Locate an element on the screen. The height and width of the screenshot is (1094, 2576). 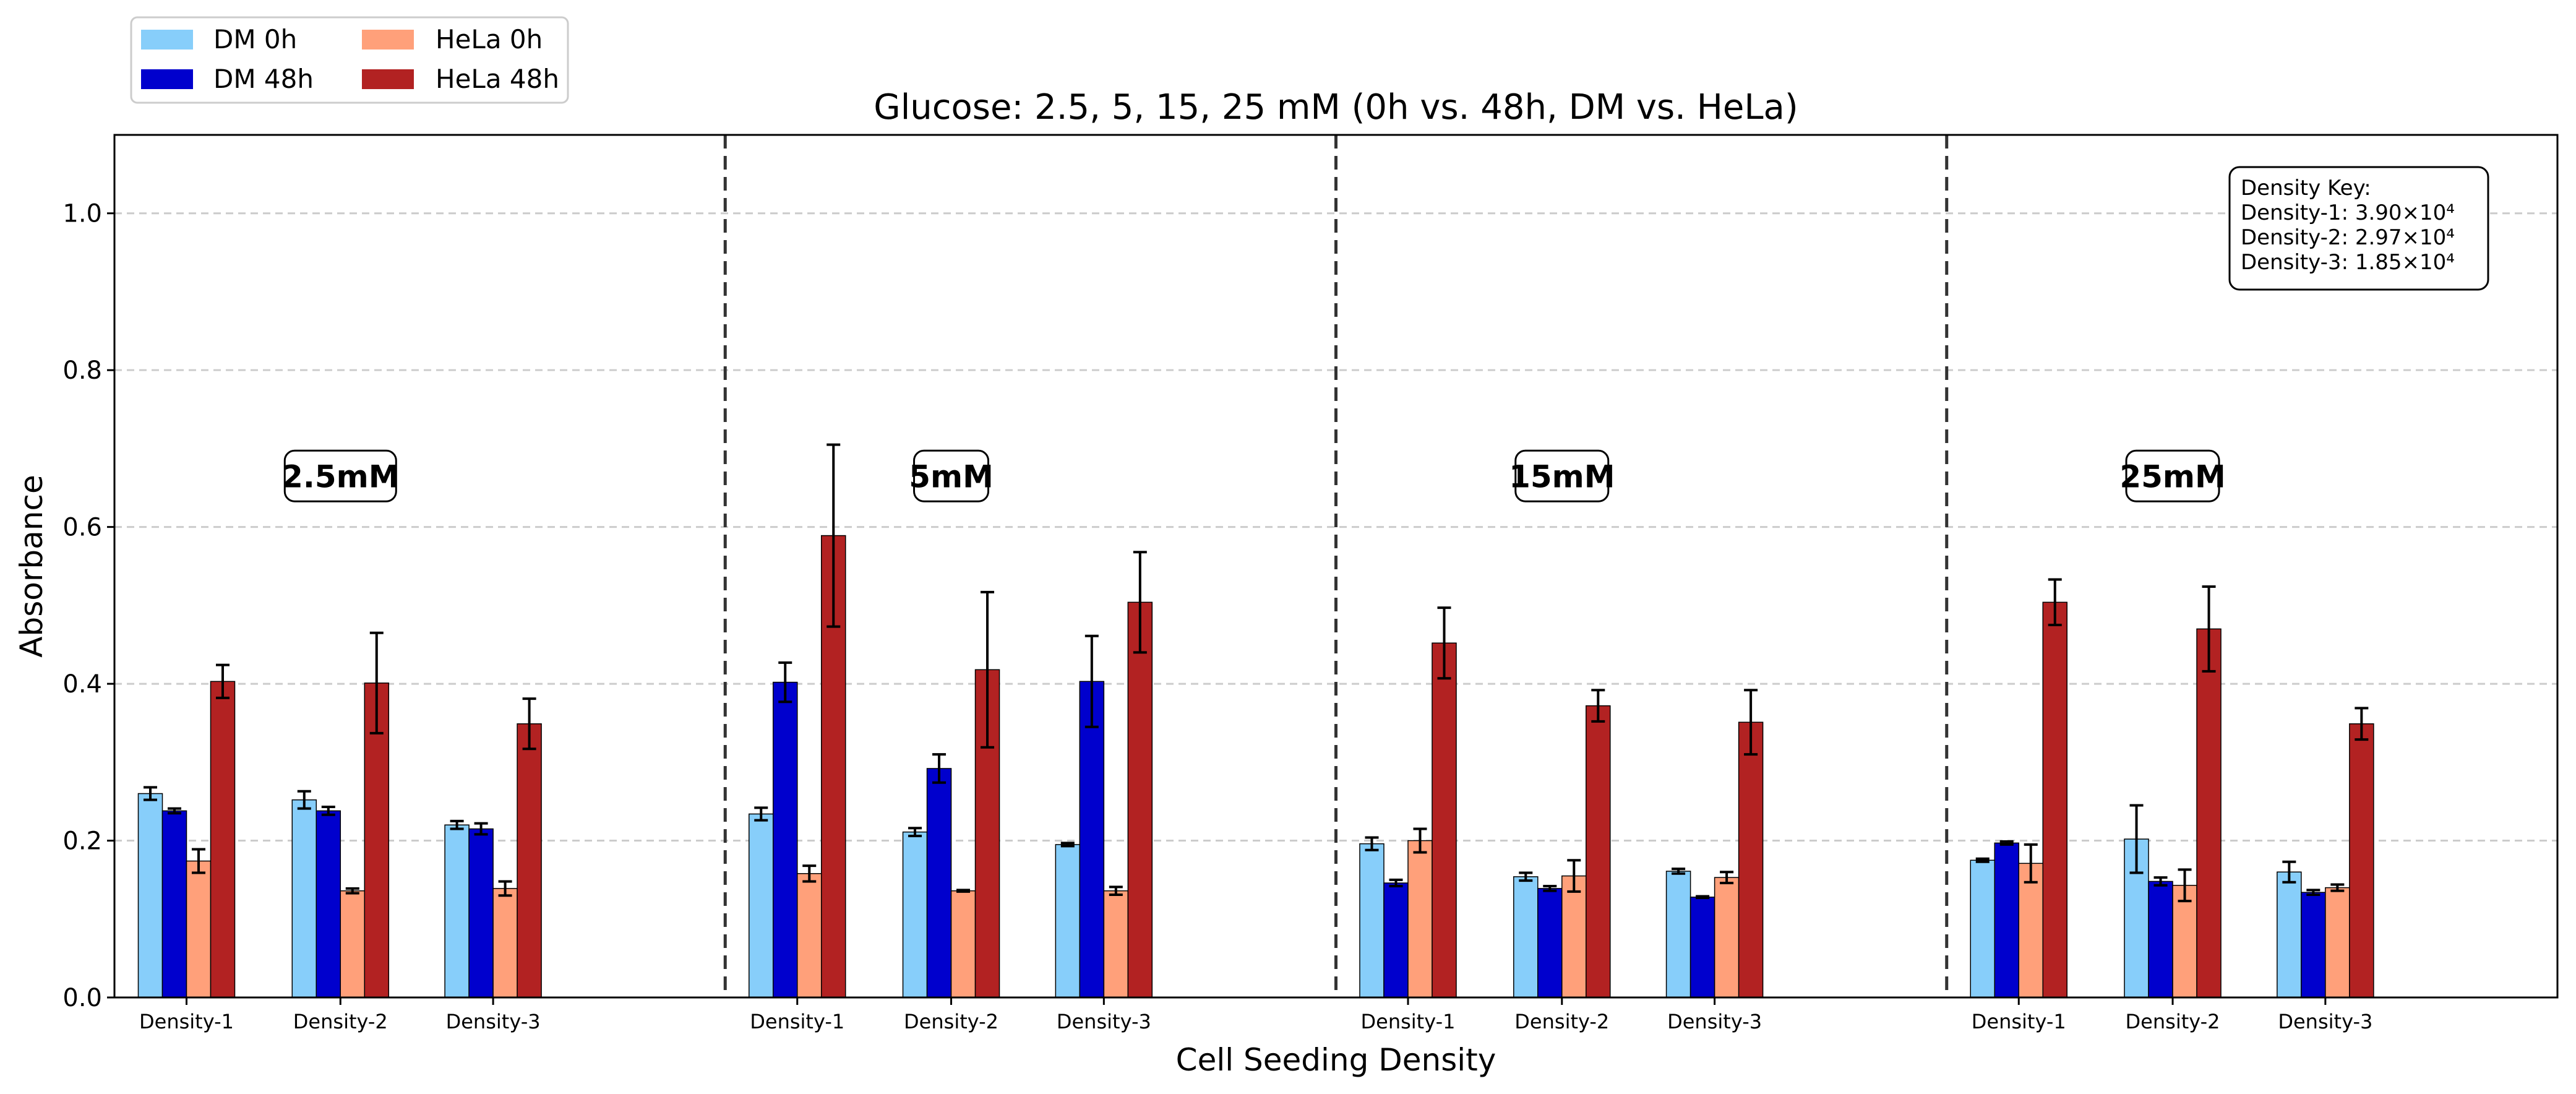
panel-label: 5mM is located at coordinates (951, 476).